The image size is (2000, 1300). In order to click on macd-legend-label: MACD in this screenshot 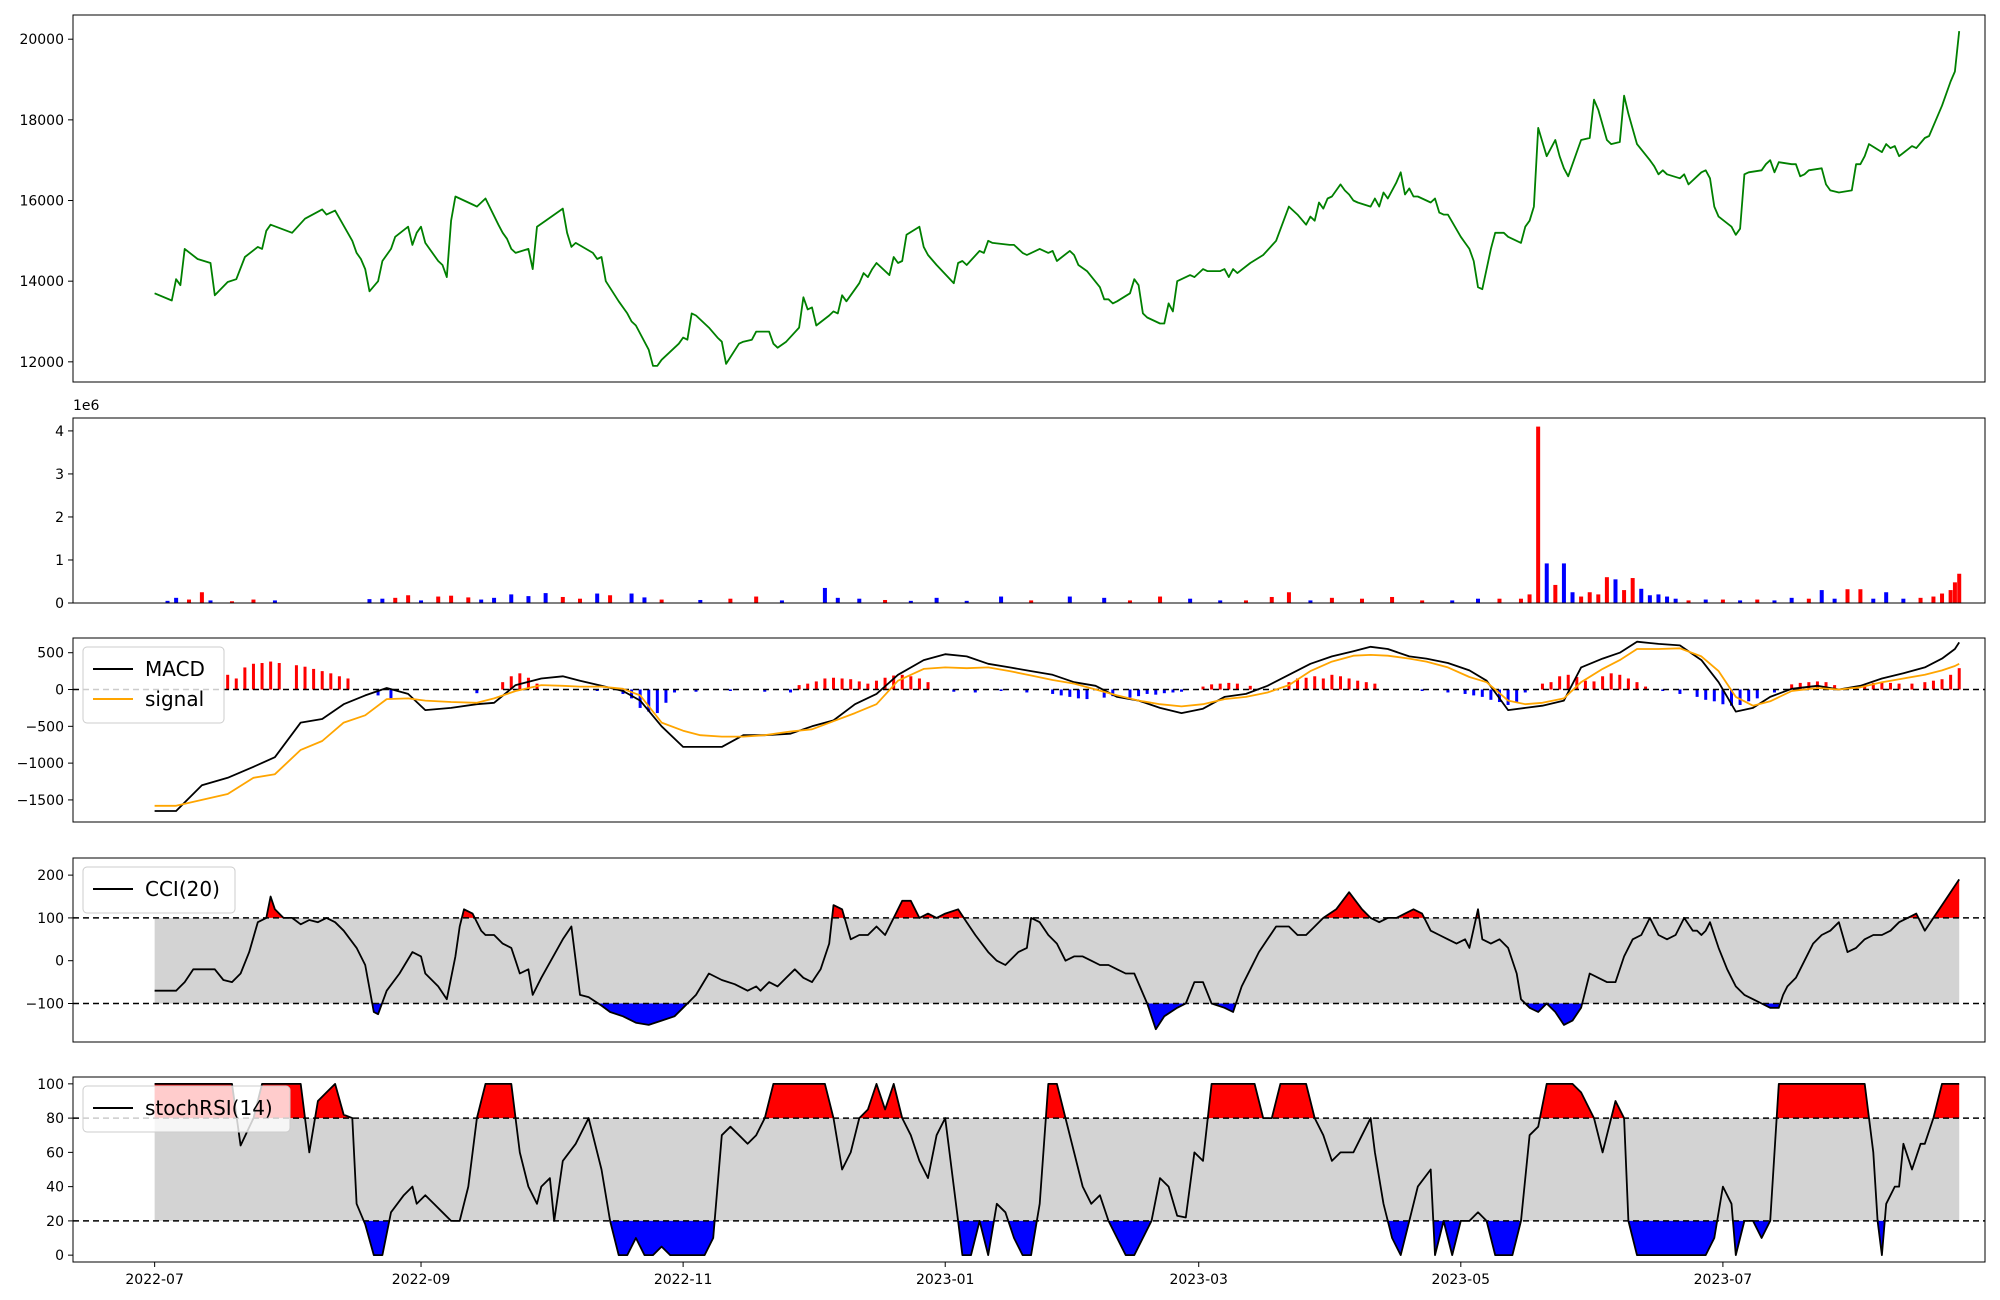, I will do `click(175, 669)`.